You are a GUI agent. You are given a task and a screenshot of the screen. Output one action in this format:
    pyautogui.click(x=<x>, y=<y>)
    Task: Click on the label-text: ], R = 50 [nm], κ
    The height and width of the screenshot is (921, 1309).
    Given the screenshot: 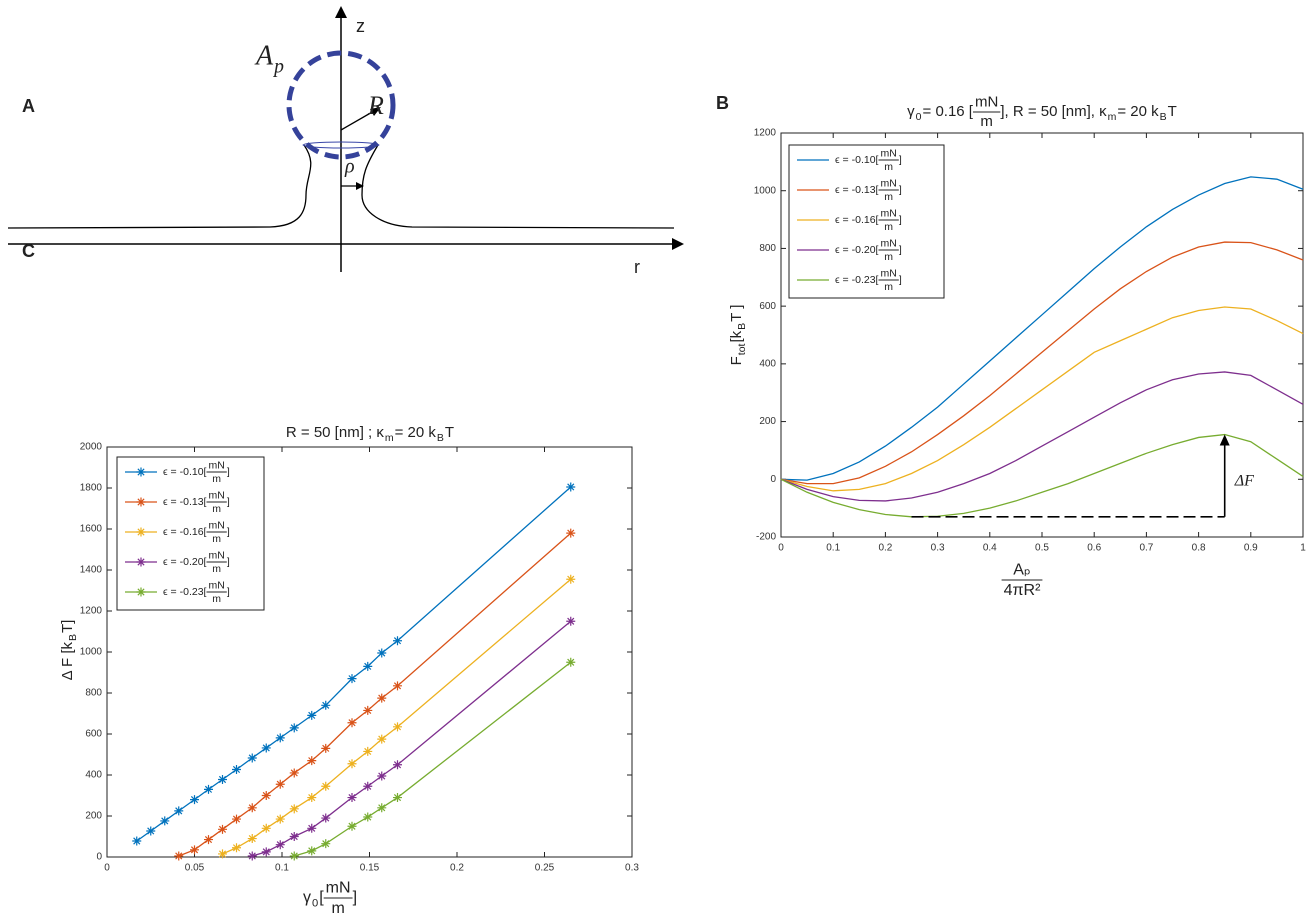 What is the action you would take?
    pyautogui.click(x=1053, y=111)
    